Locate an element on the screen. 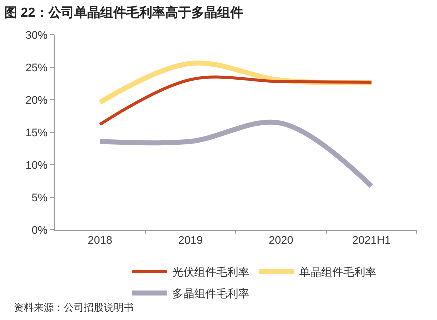 This screenshot has width=437, height=320. y-tick-label: 20% is located at coordinates (37, 100).